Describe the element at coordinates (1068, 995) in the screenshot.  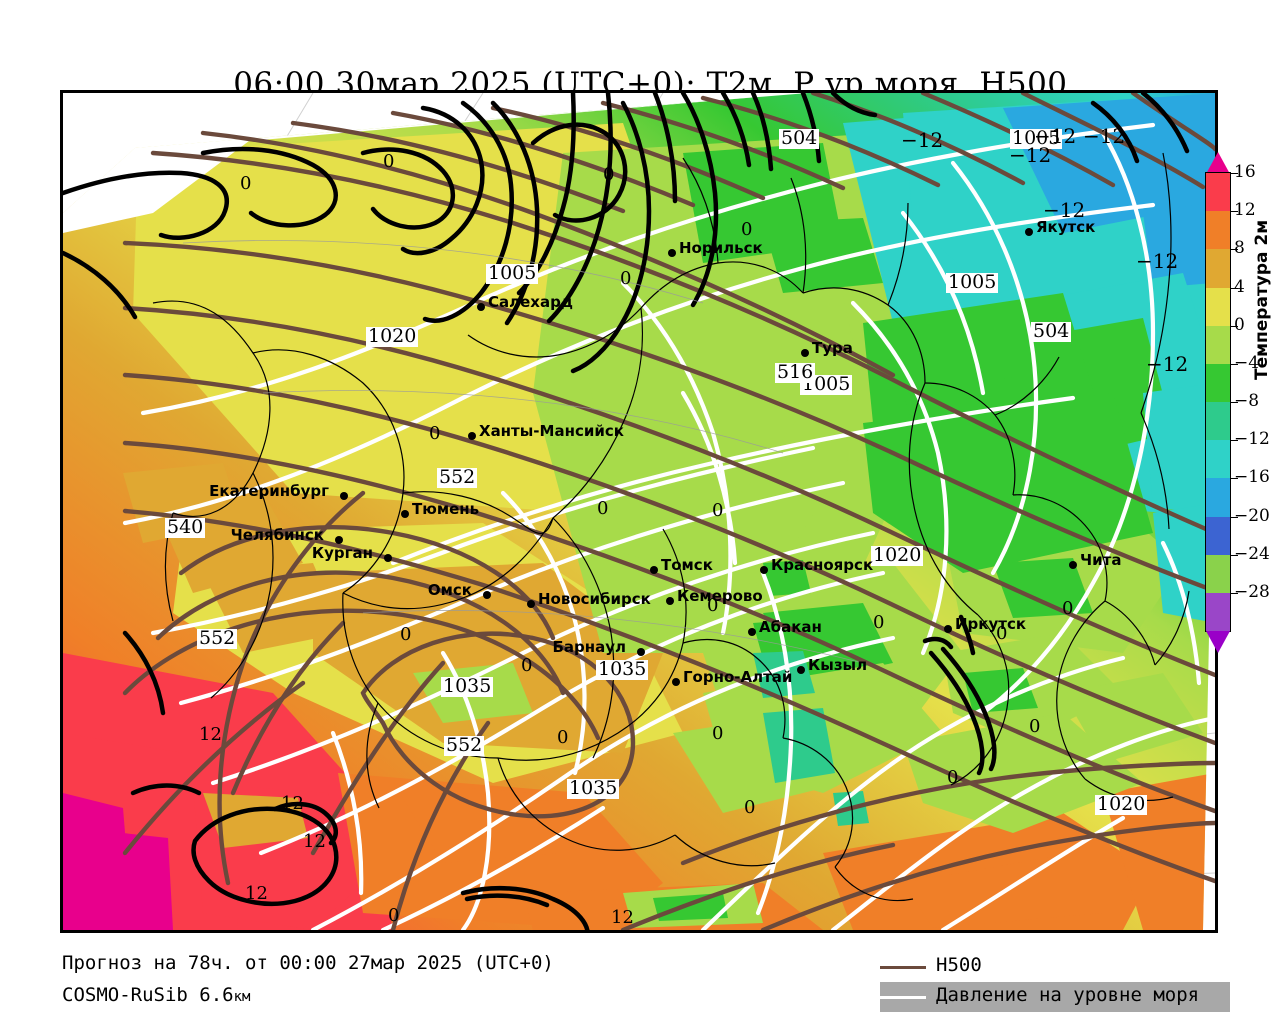
I see `legend-label: Давление на уровне моря` at that location.